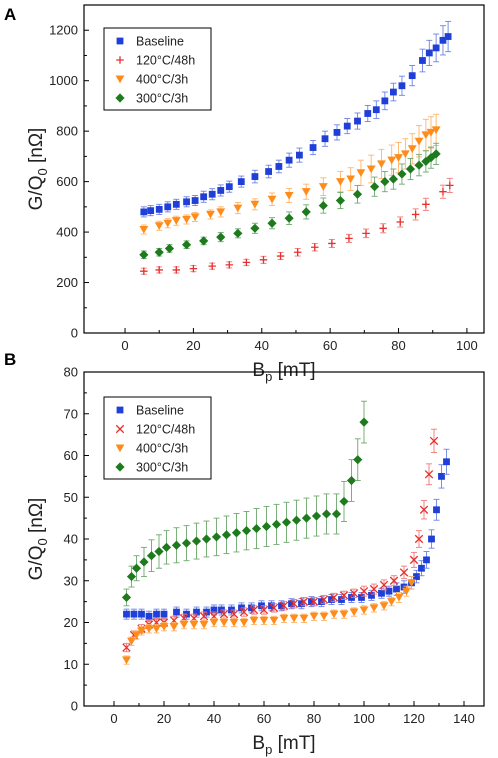 This screenshot has width=498, height=758. Describe the element at coordinates (10, 14) in the screenshot. I see `panel-letter-a: A` at that location.